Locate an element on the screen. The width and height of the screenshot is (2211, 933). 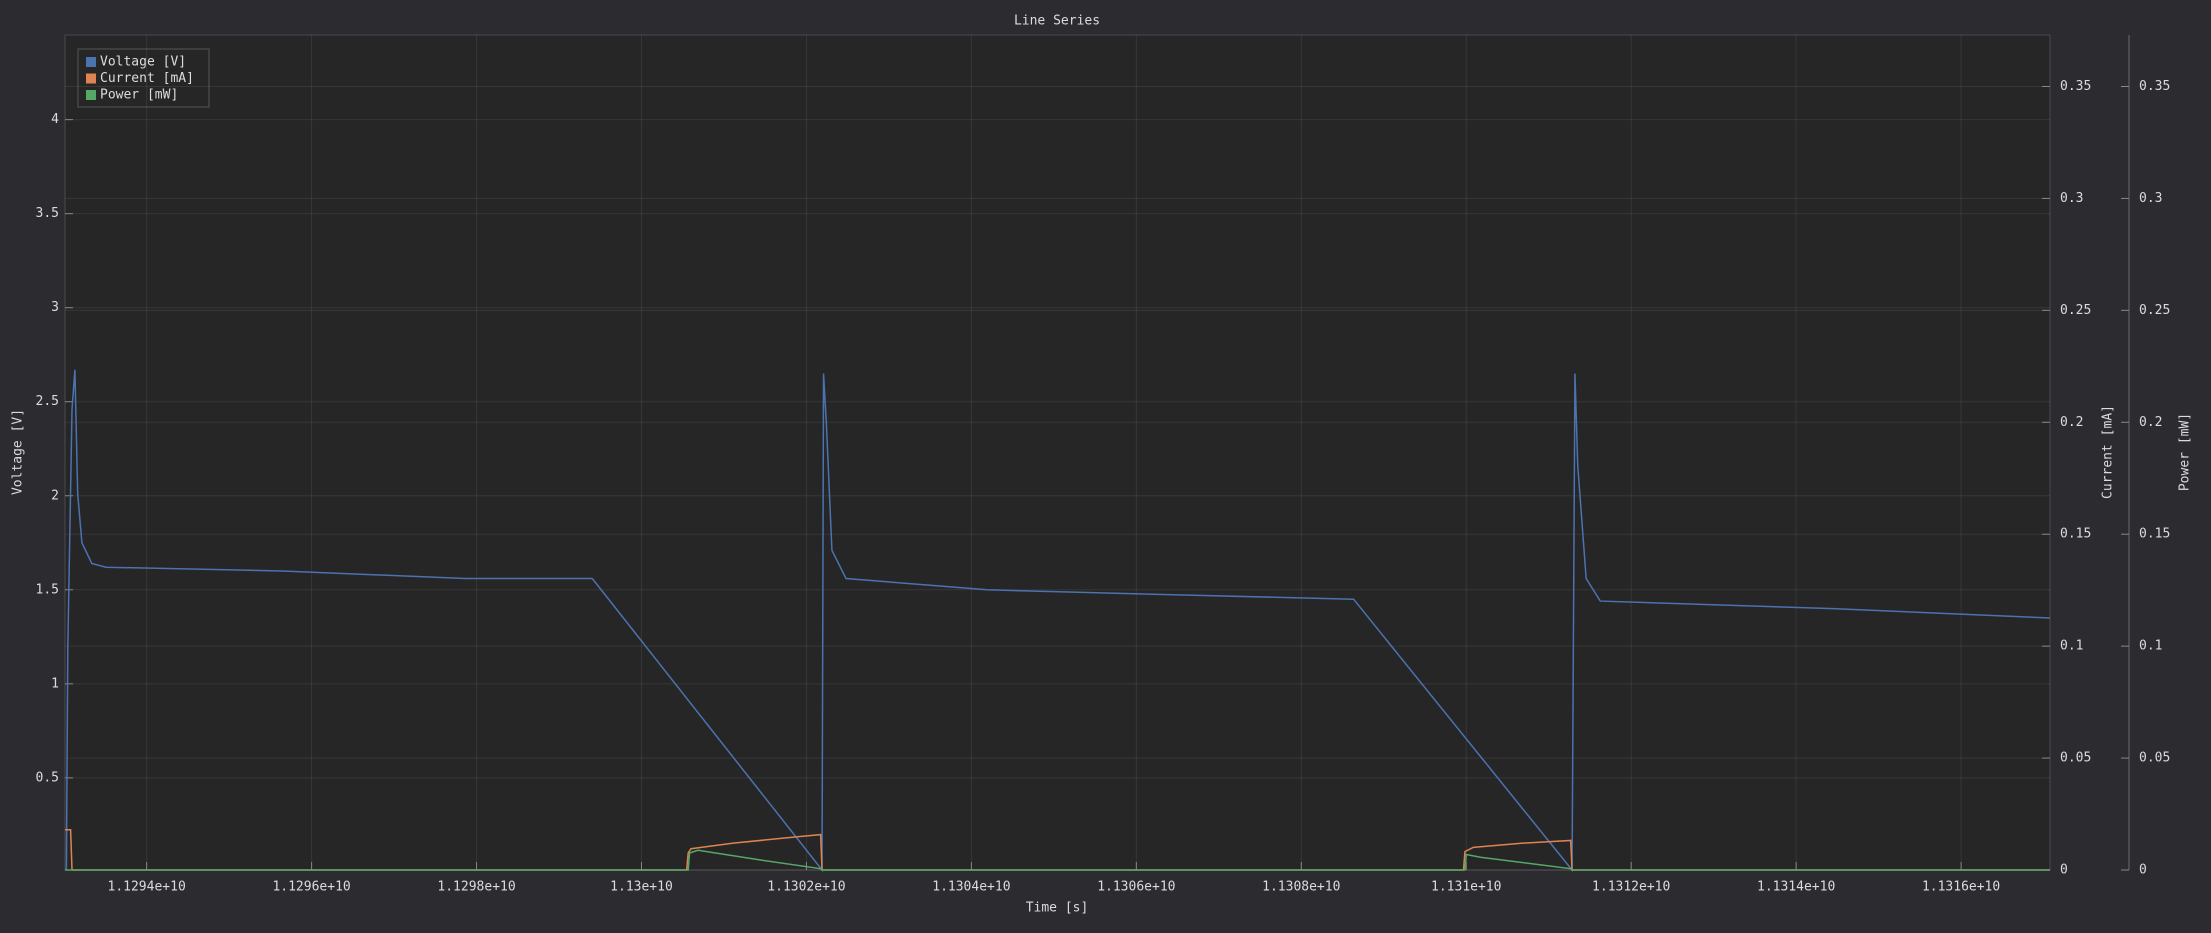
x-tick-label: 1.1294e+10 is located at coordinates (147, 887).